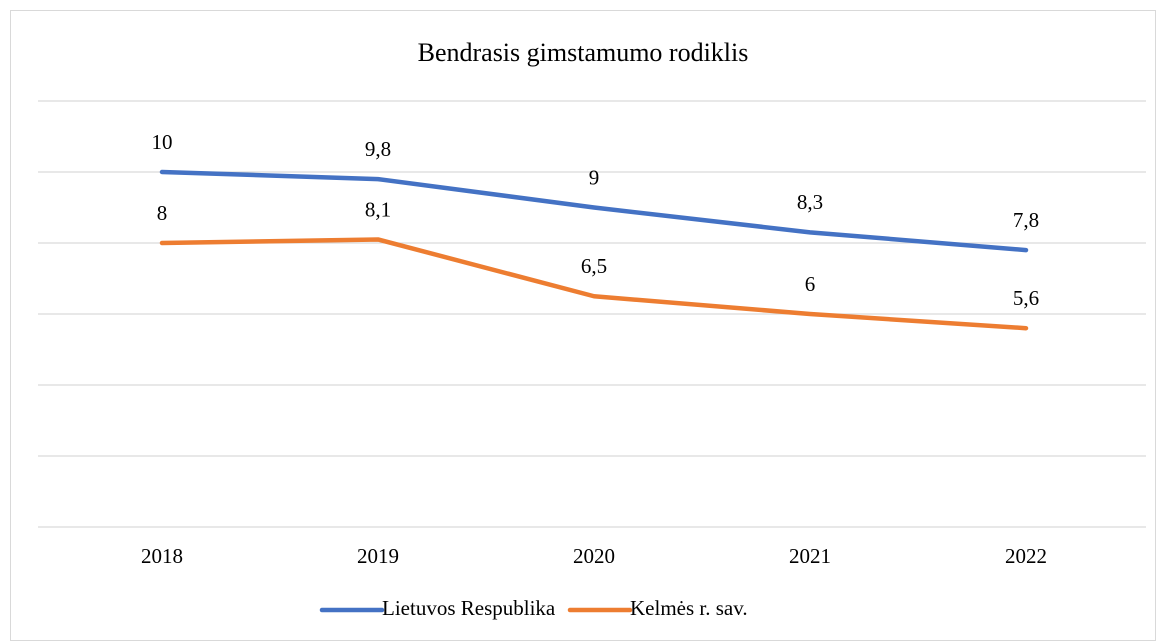 The width and height of the screenshot is (1166, 644). I want to click on legend-label: Lietuvos Respublika, so click(469, 608).